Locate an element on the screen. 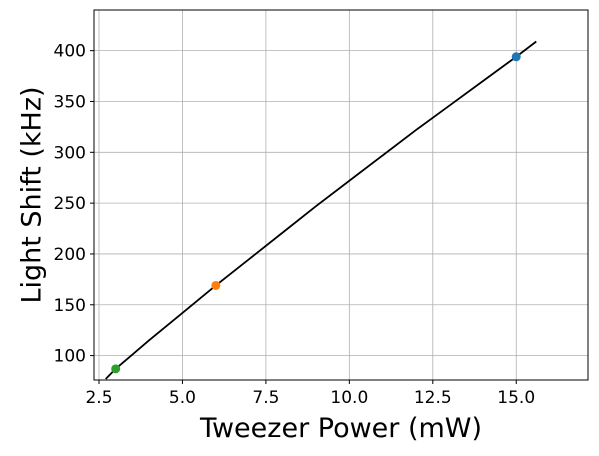 This screenshot has width=599, height=456. x-axis-ticks: 2.5 5.0 7.5 10.0 12.5 15.0 is located at coordinates (310, 394).